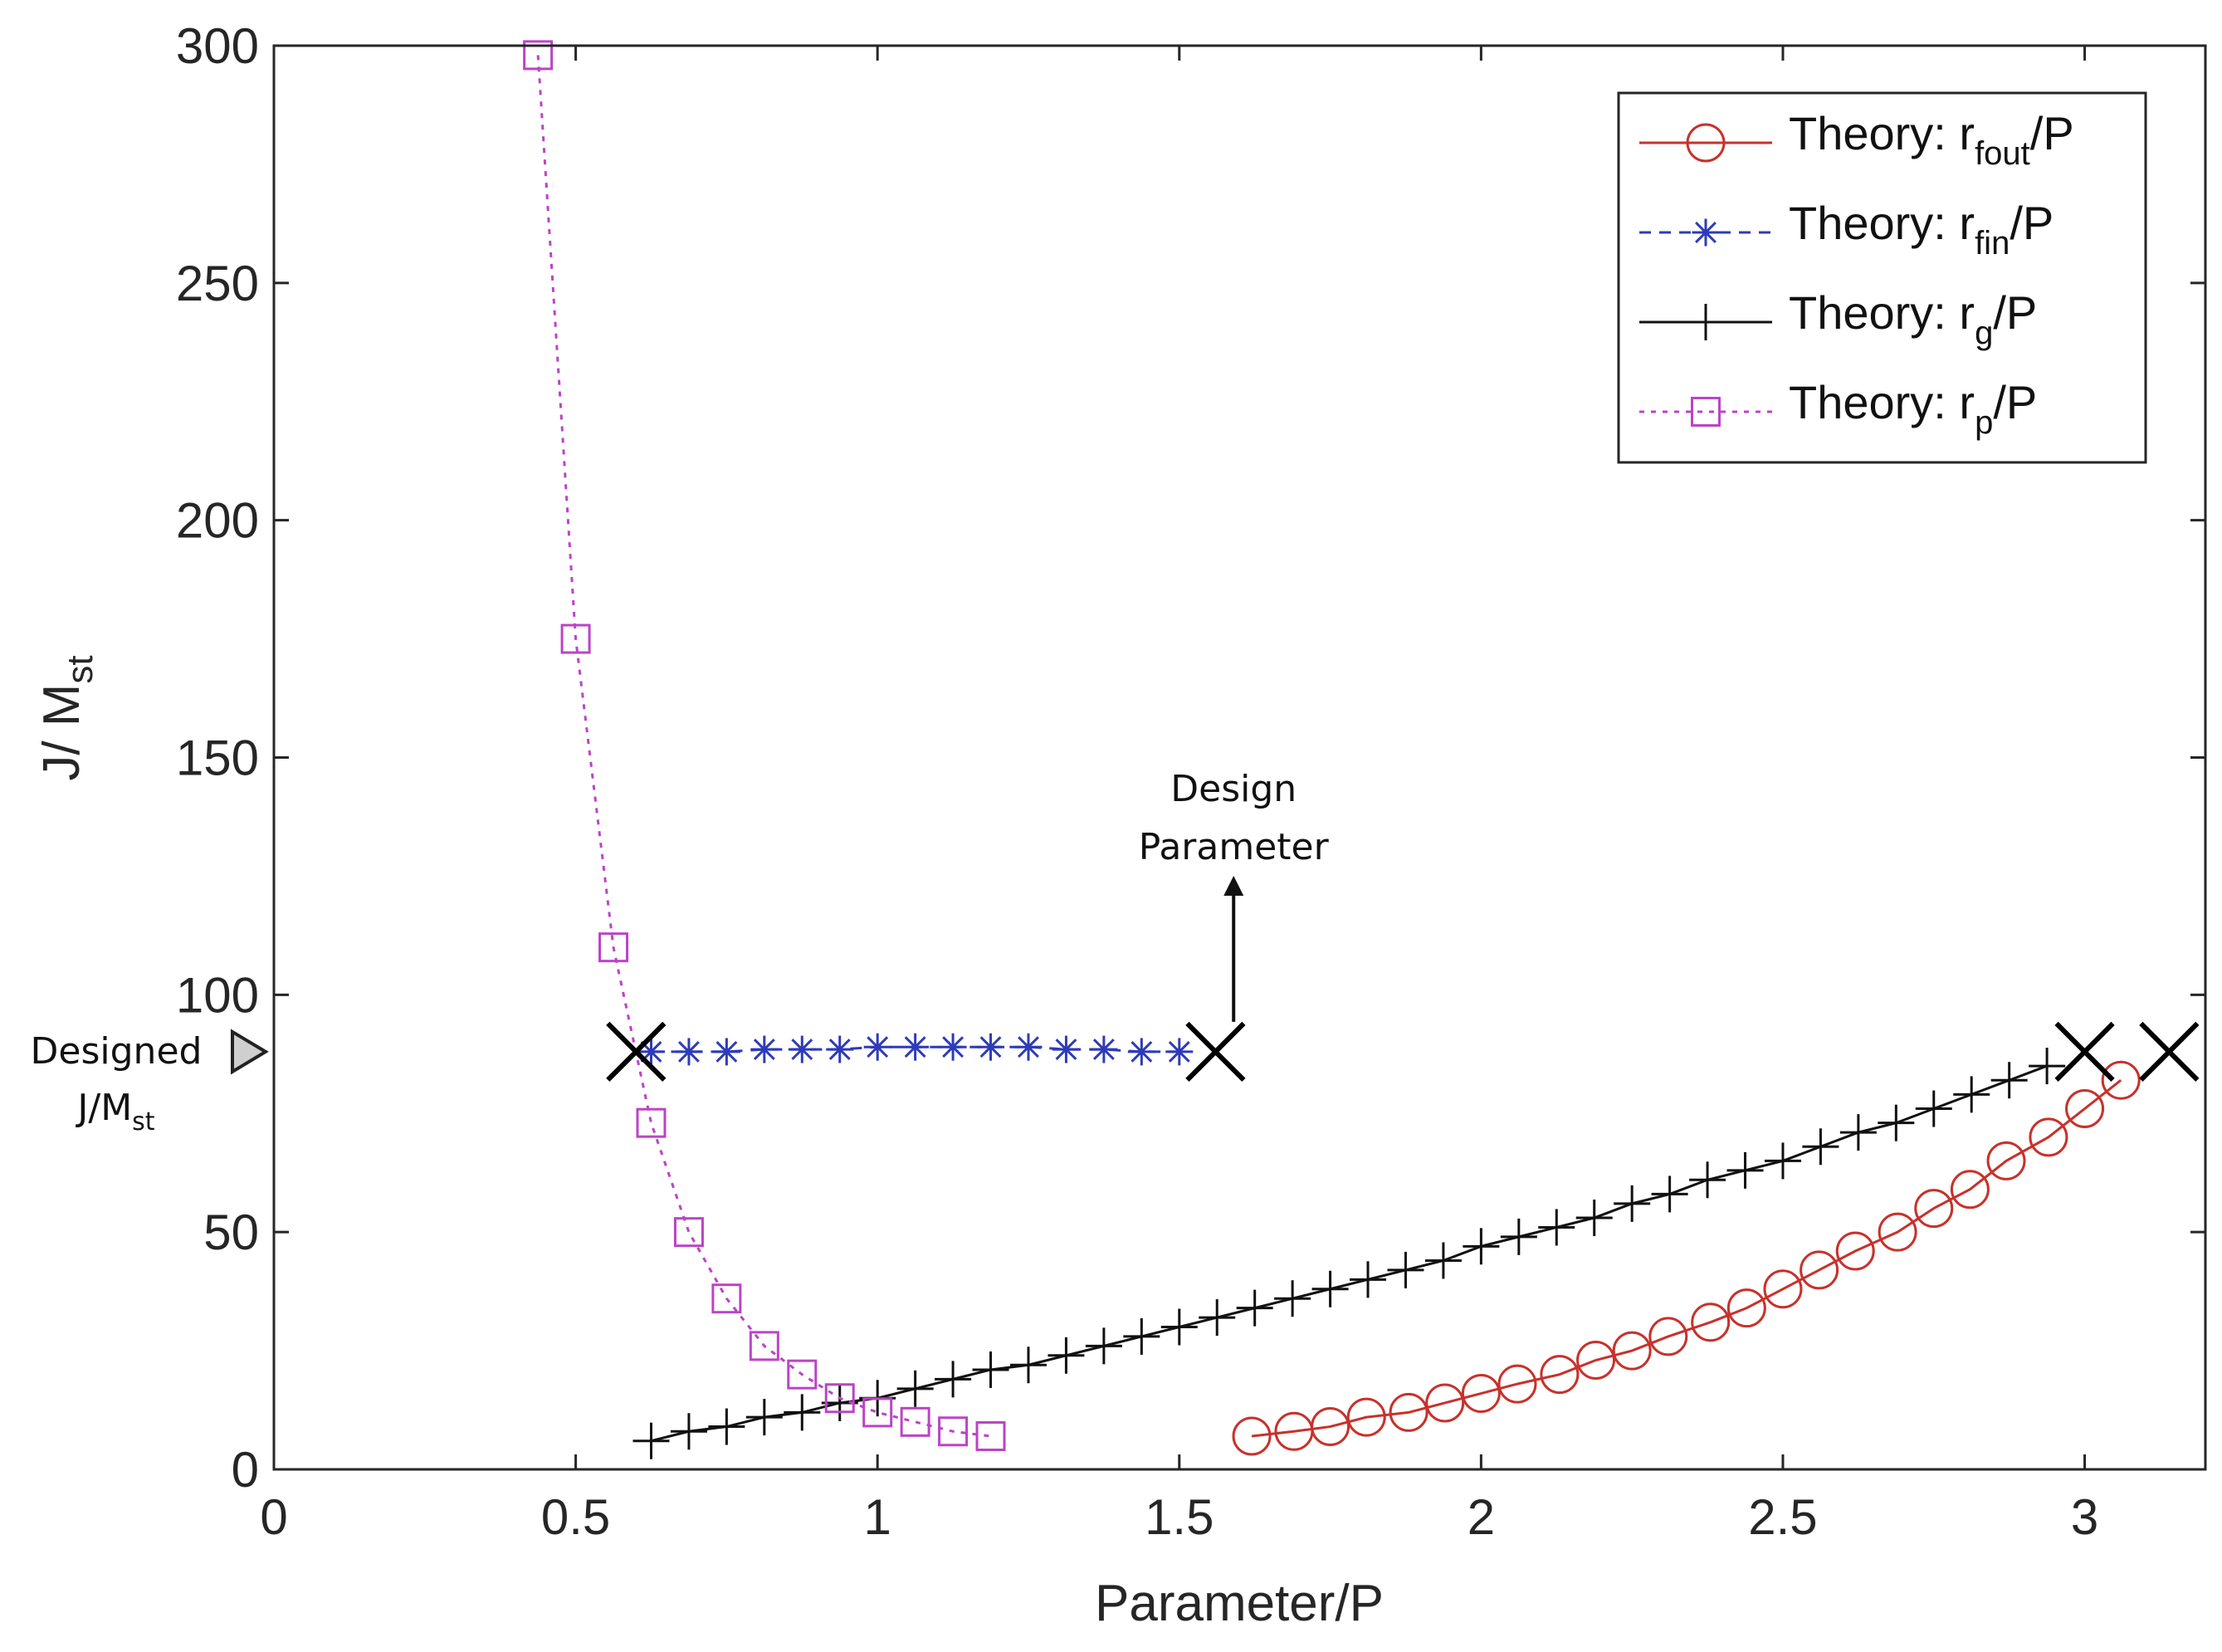  I want to click on legend-label-sub: p, so click(1984, 422).